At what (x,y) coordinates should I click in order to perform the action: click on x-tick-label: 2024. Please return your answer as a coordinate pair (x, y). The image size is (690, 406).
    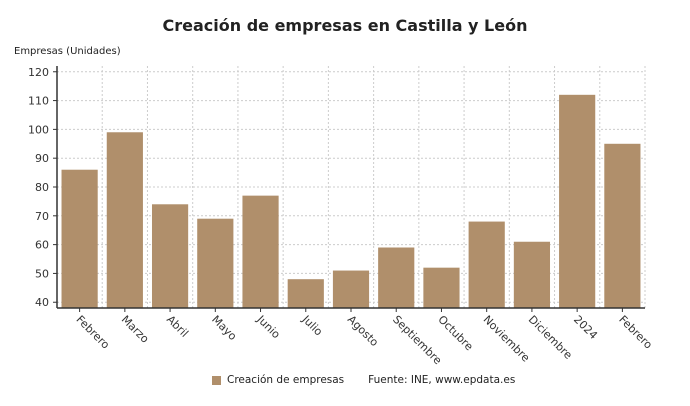
    Looking at the image, I should click on (585, 327).